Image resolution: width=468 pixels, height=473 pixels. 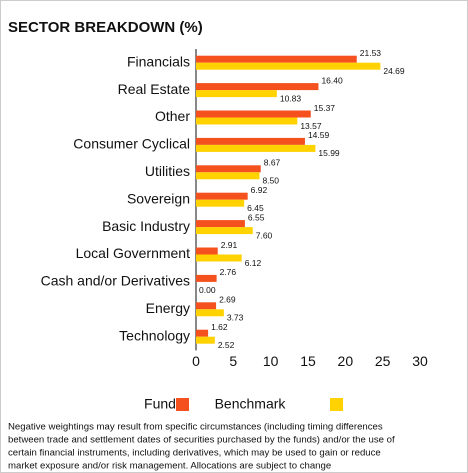 What do you see at coordinates (255, 208) in the screenshot?
I see `value-label: 6.45` at bounding box center [255, 208].